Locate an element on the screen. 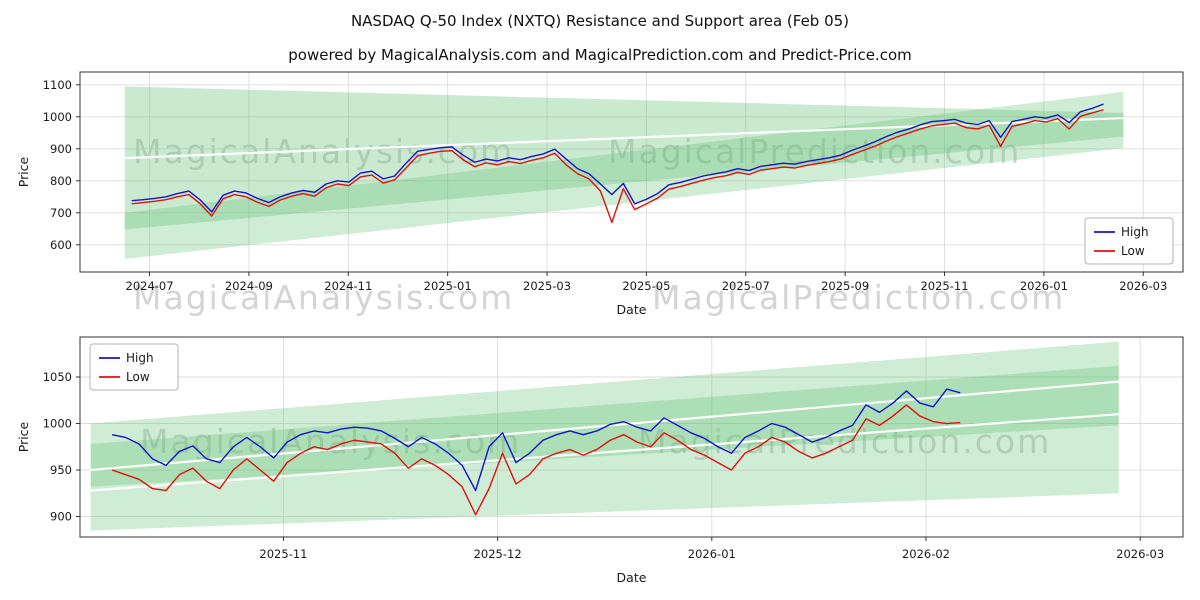  x-tick-label: 2026-02 is located at coordinates (926, 554).